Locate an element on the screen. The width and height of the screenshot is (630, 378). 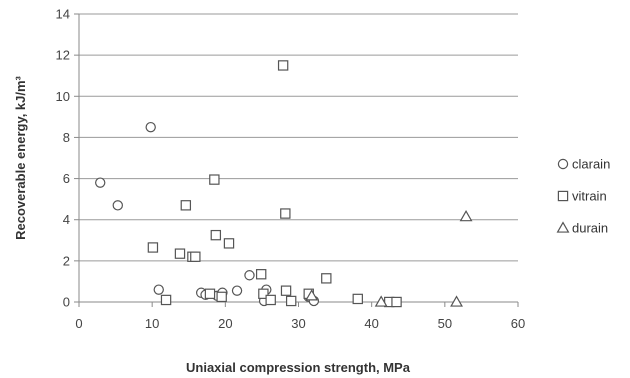
x-tick-label: 40 is located at coordinates (371, 323).